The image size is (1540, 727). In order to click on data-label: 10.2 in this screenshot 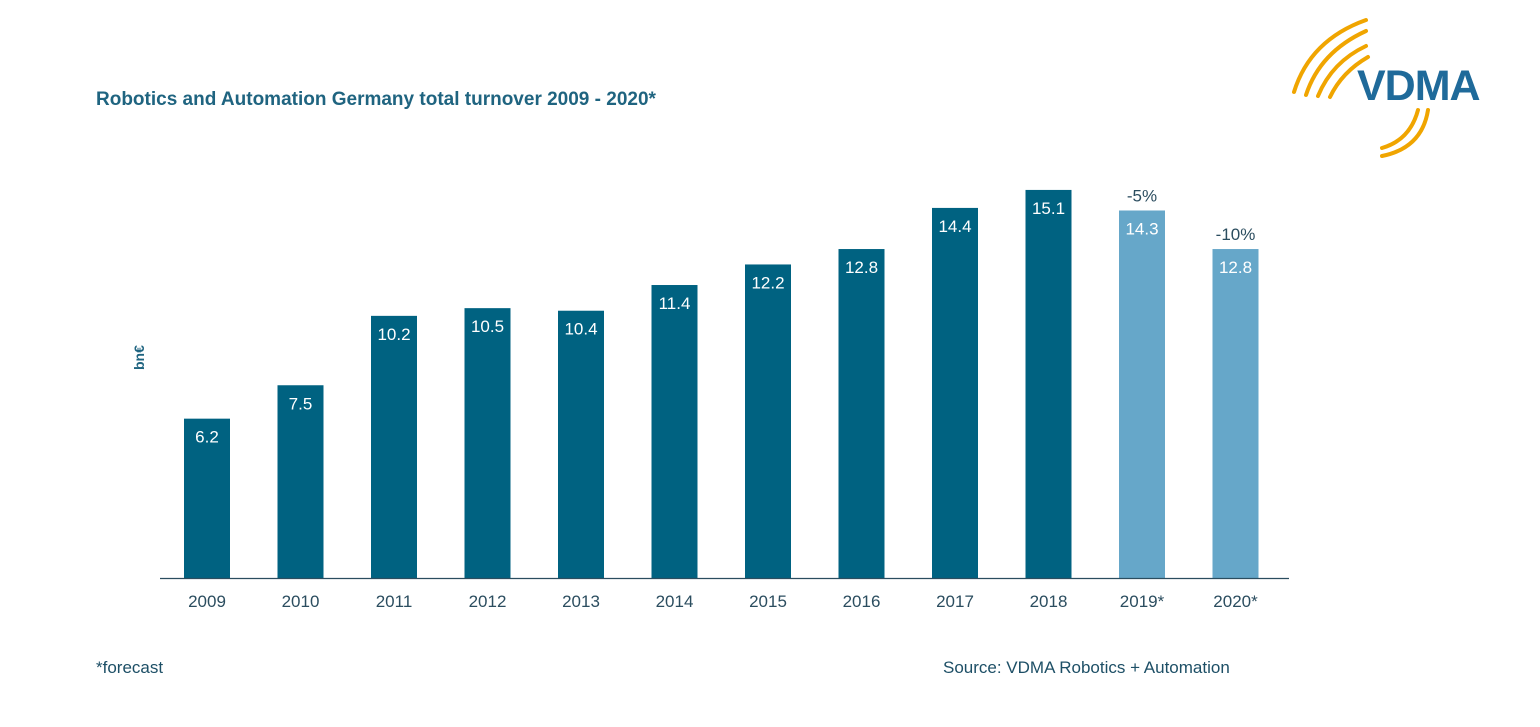, I will do `click(393, 334)`.